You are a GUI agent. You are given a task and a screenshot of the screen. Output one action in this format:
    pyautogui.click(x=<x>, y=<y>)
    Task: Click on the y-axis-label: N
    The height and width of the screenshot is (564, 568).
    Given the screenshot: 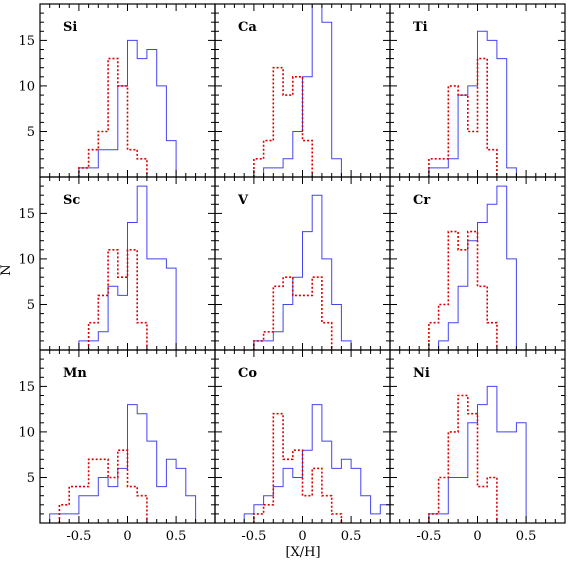 What is the action you would take?
    pyautogui.click(x=7, y=269)
    